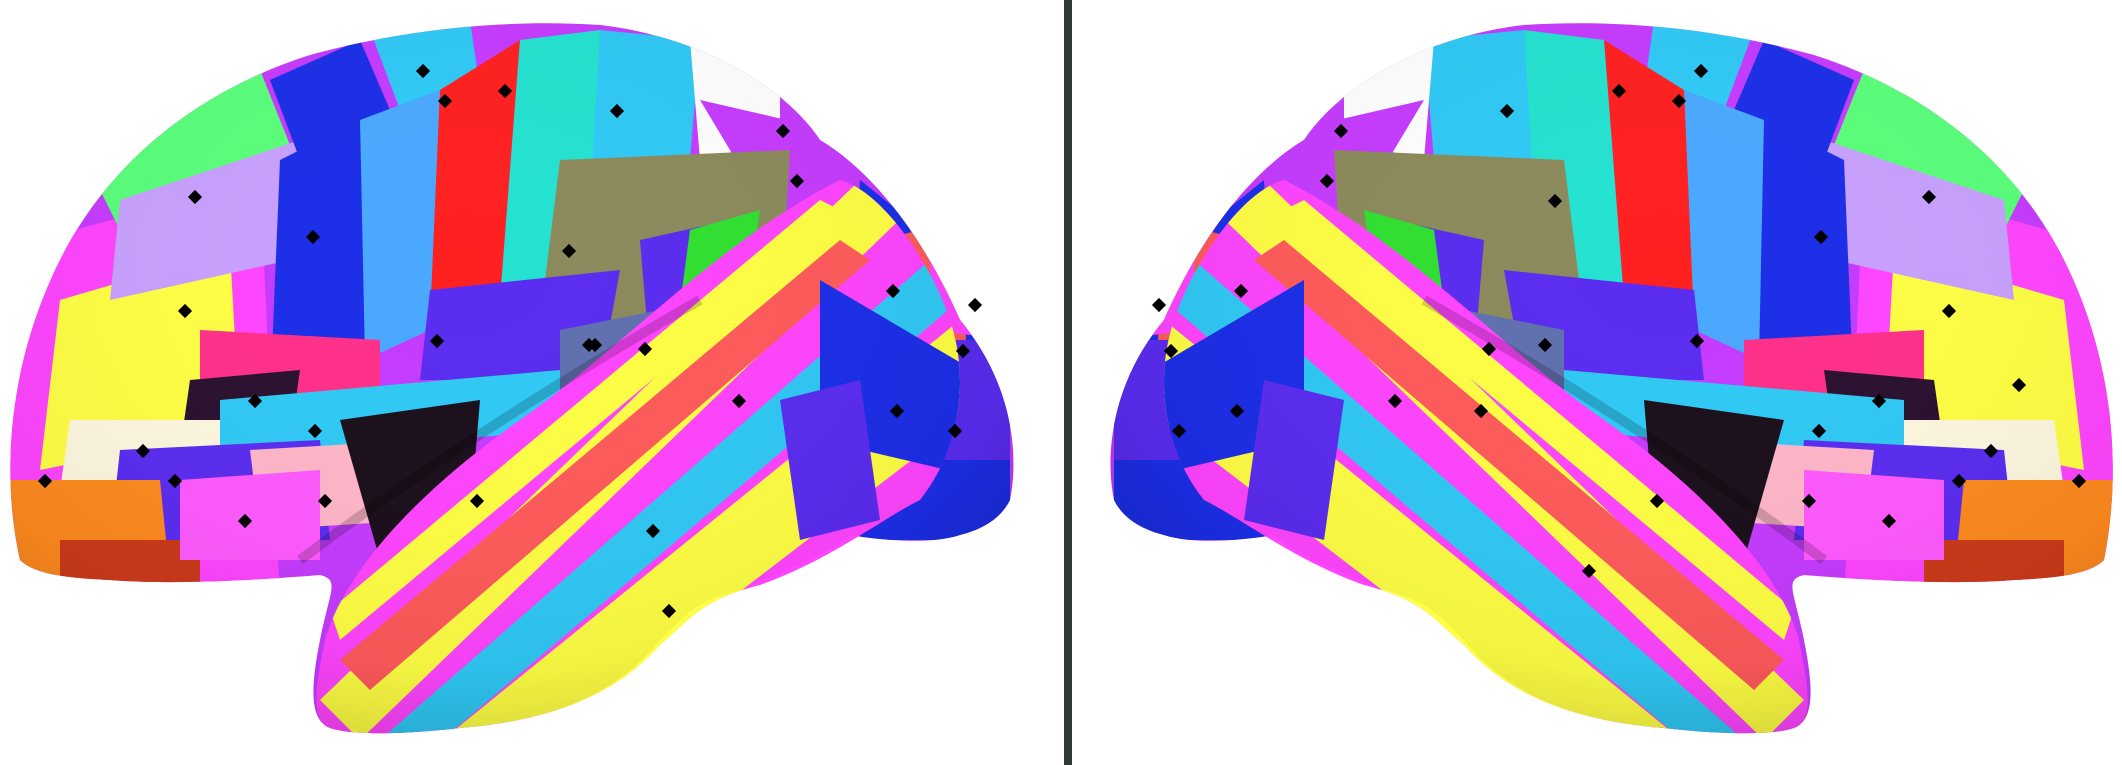 The image size is (2122, 765). Describe the element at coordinates (1068, 382) in the screenshot. I see `panel-divider` at that location.